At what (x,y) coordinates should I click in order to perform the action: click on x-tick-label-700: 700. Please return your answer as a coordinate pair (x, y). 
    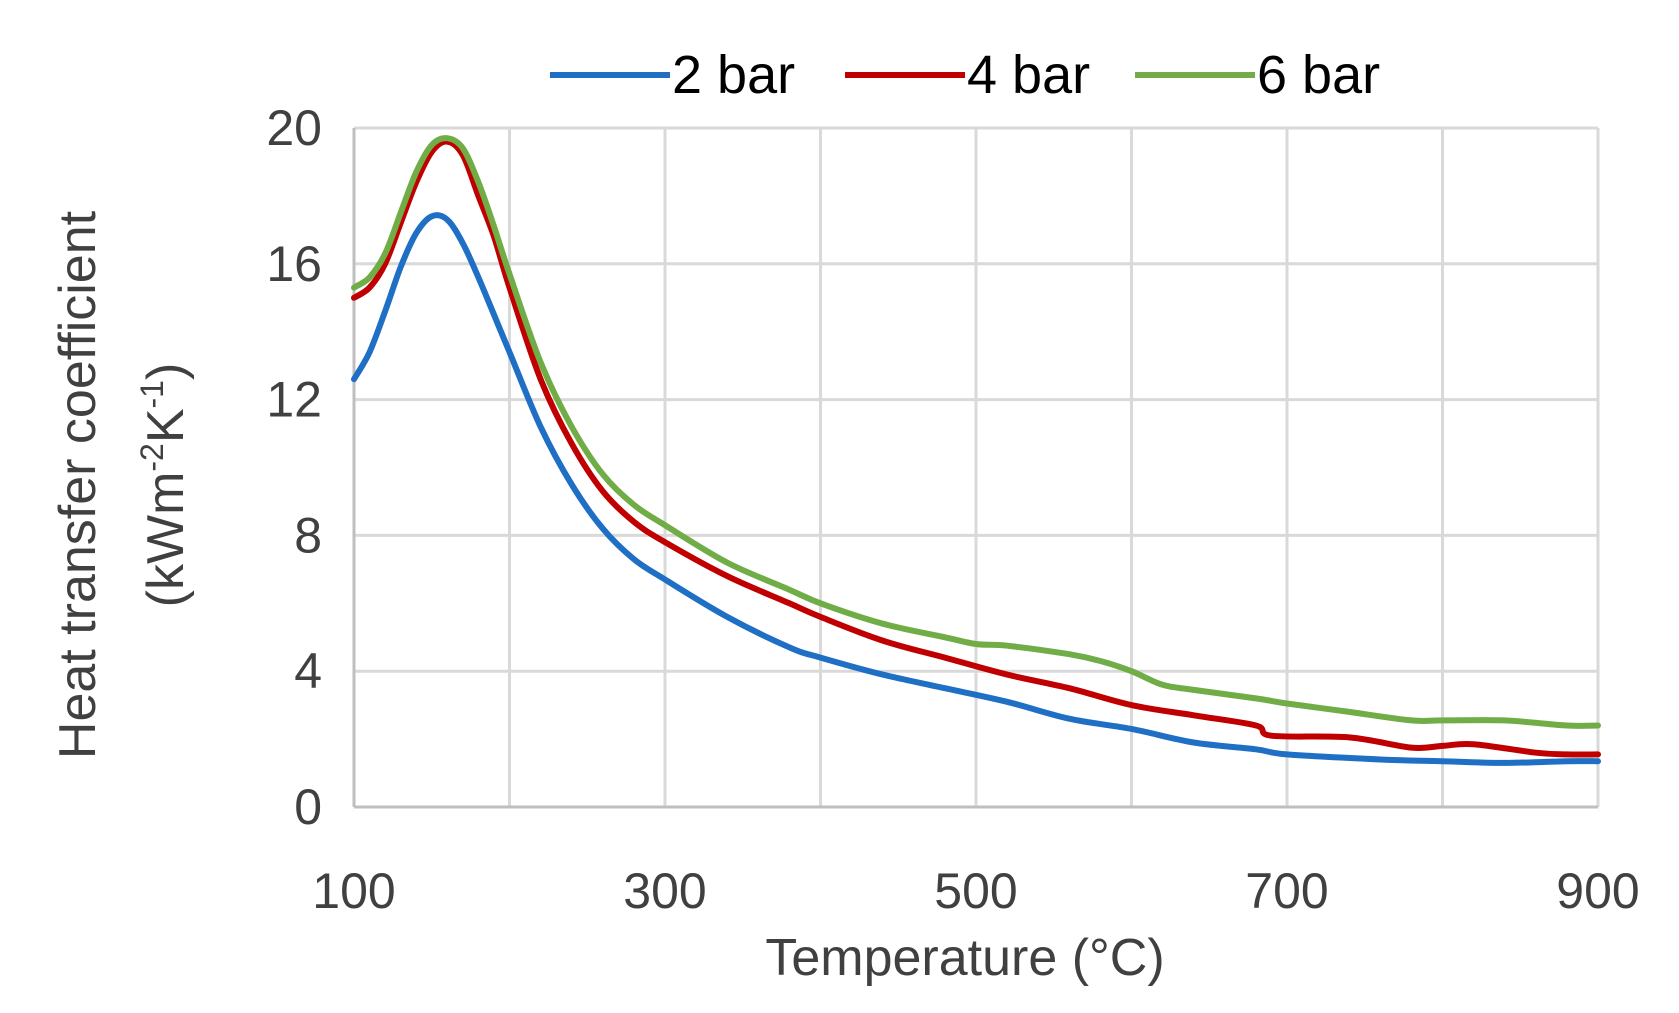
    Looking at the image, I should click on (1286, 891).